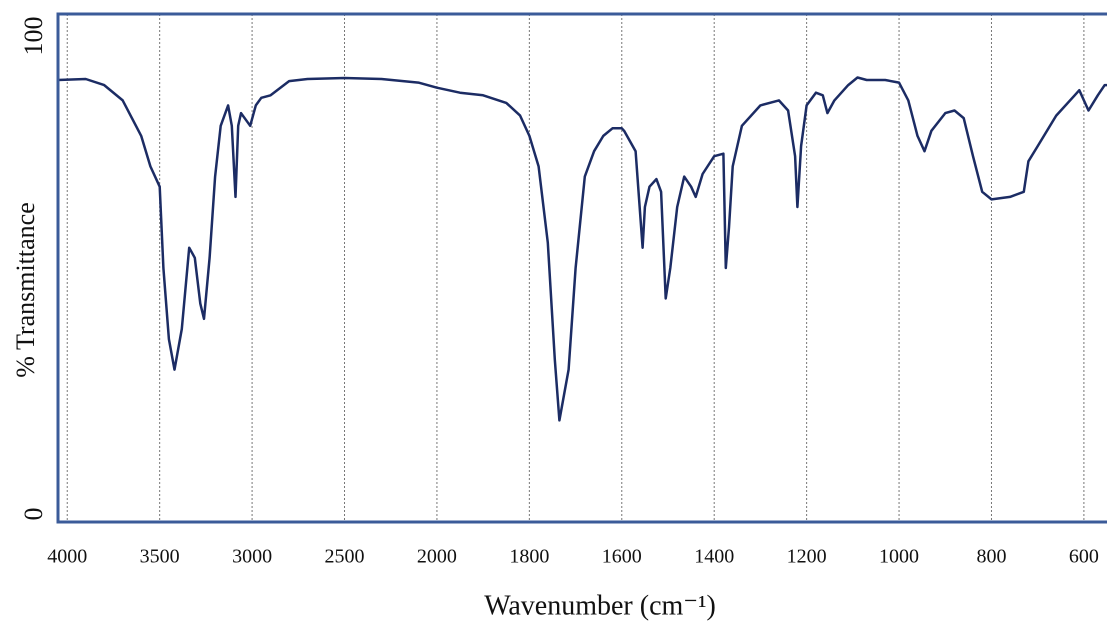  Describe the element at coordinates (252, 557) in the screenshot. I see `x-tick-label: 3000` at that location.